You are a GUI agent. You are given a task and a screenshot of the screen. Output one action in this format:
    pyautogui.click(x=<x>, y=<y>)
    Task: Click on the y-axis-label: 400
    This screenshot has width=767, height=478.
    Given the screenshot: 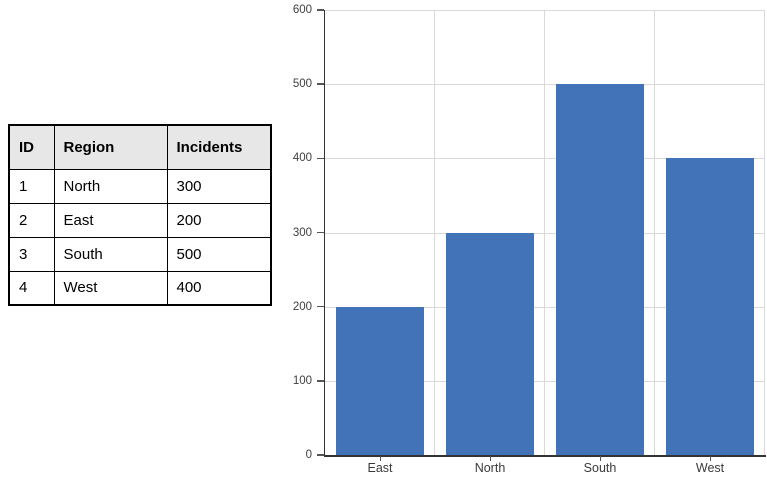 What is the action you would take?
    pyautogui.click(x=302, y=158)
    